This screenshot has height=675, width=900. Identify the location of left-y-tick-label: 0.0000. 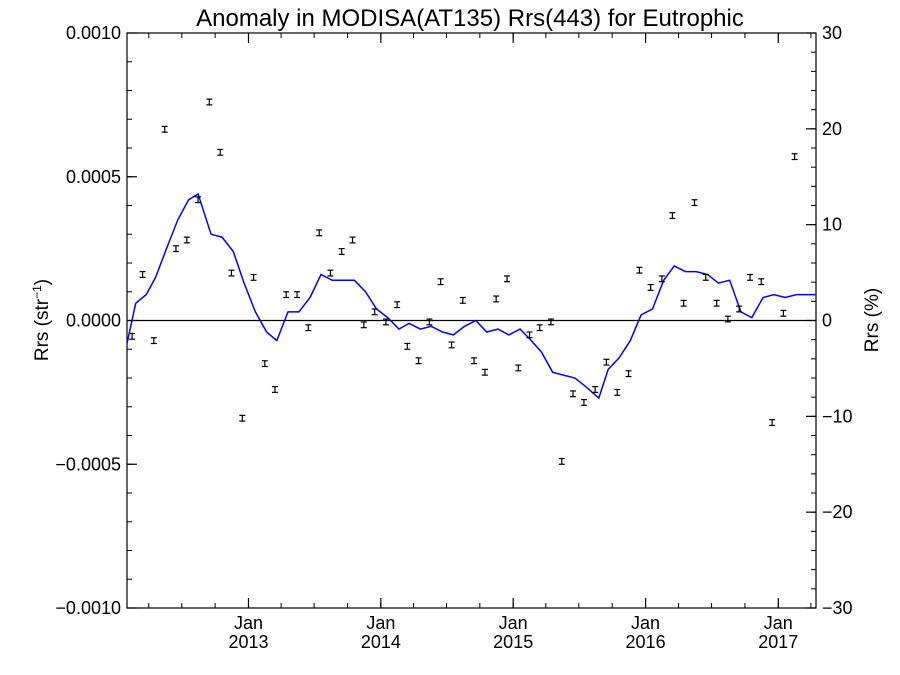
(93, 321).